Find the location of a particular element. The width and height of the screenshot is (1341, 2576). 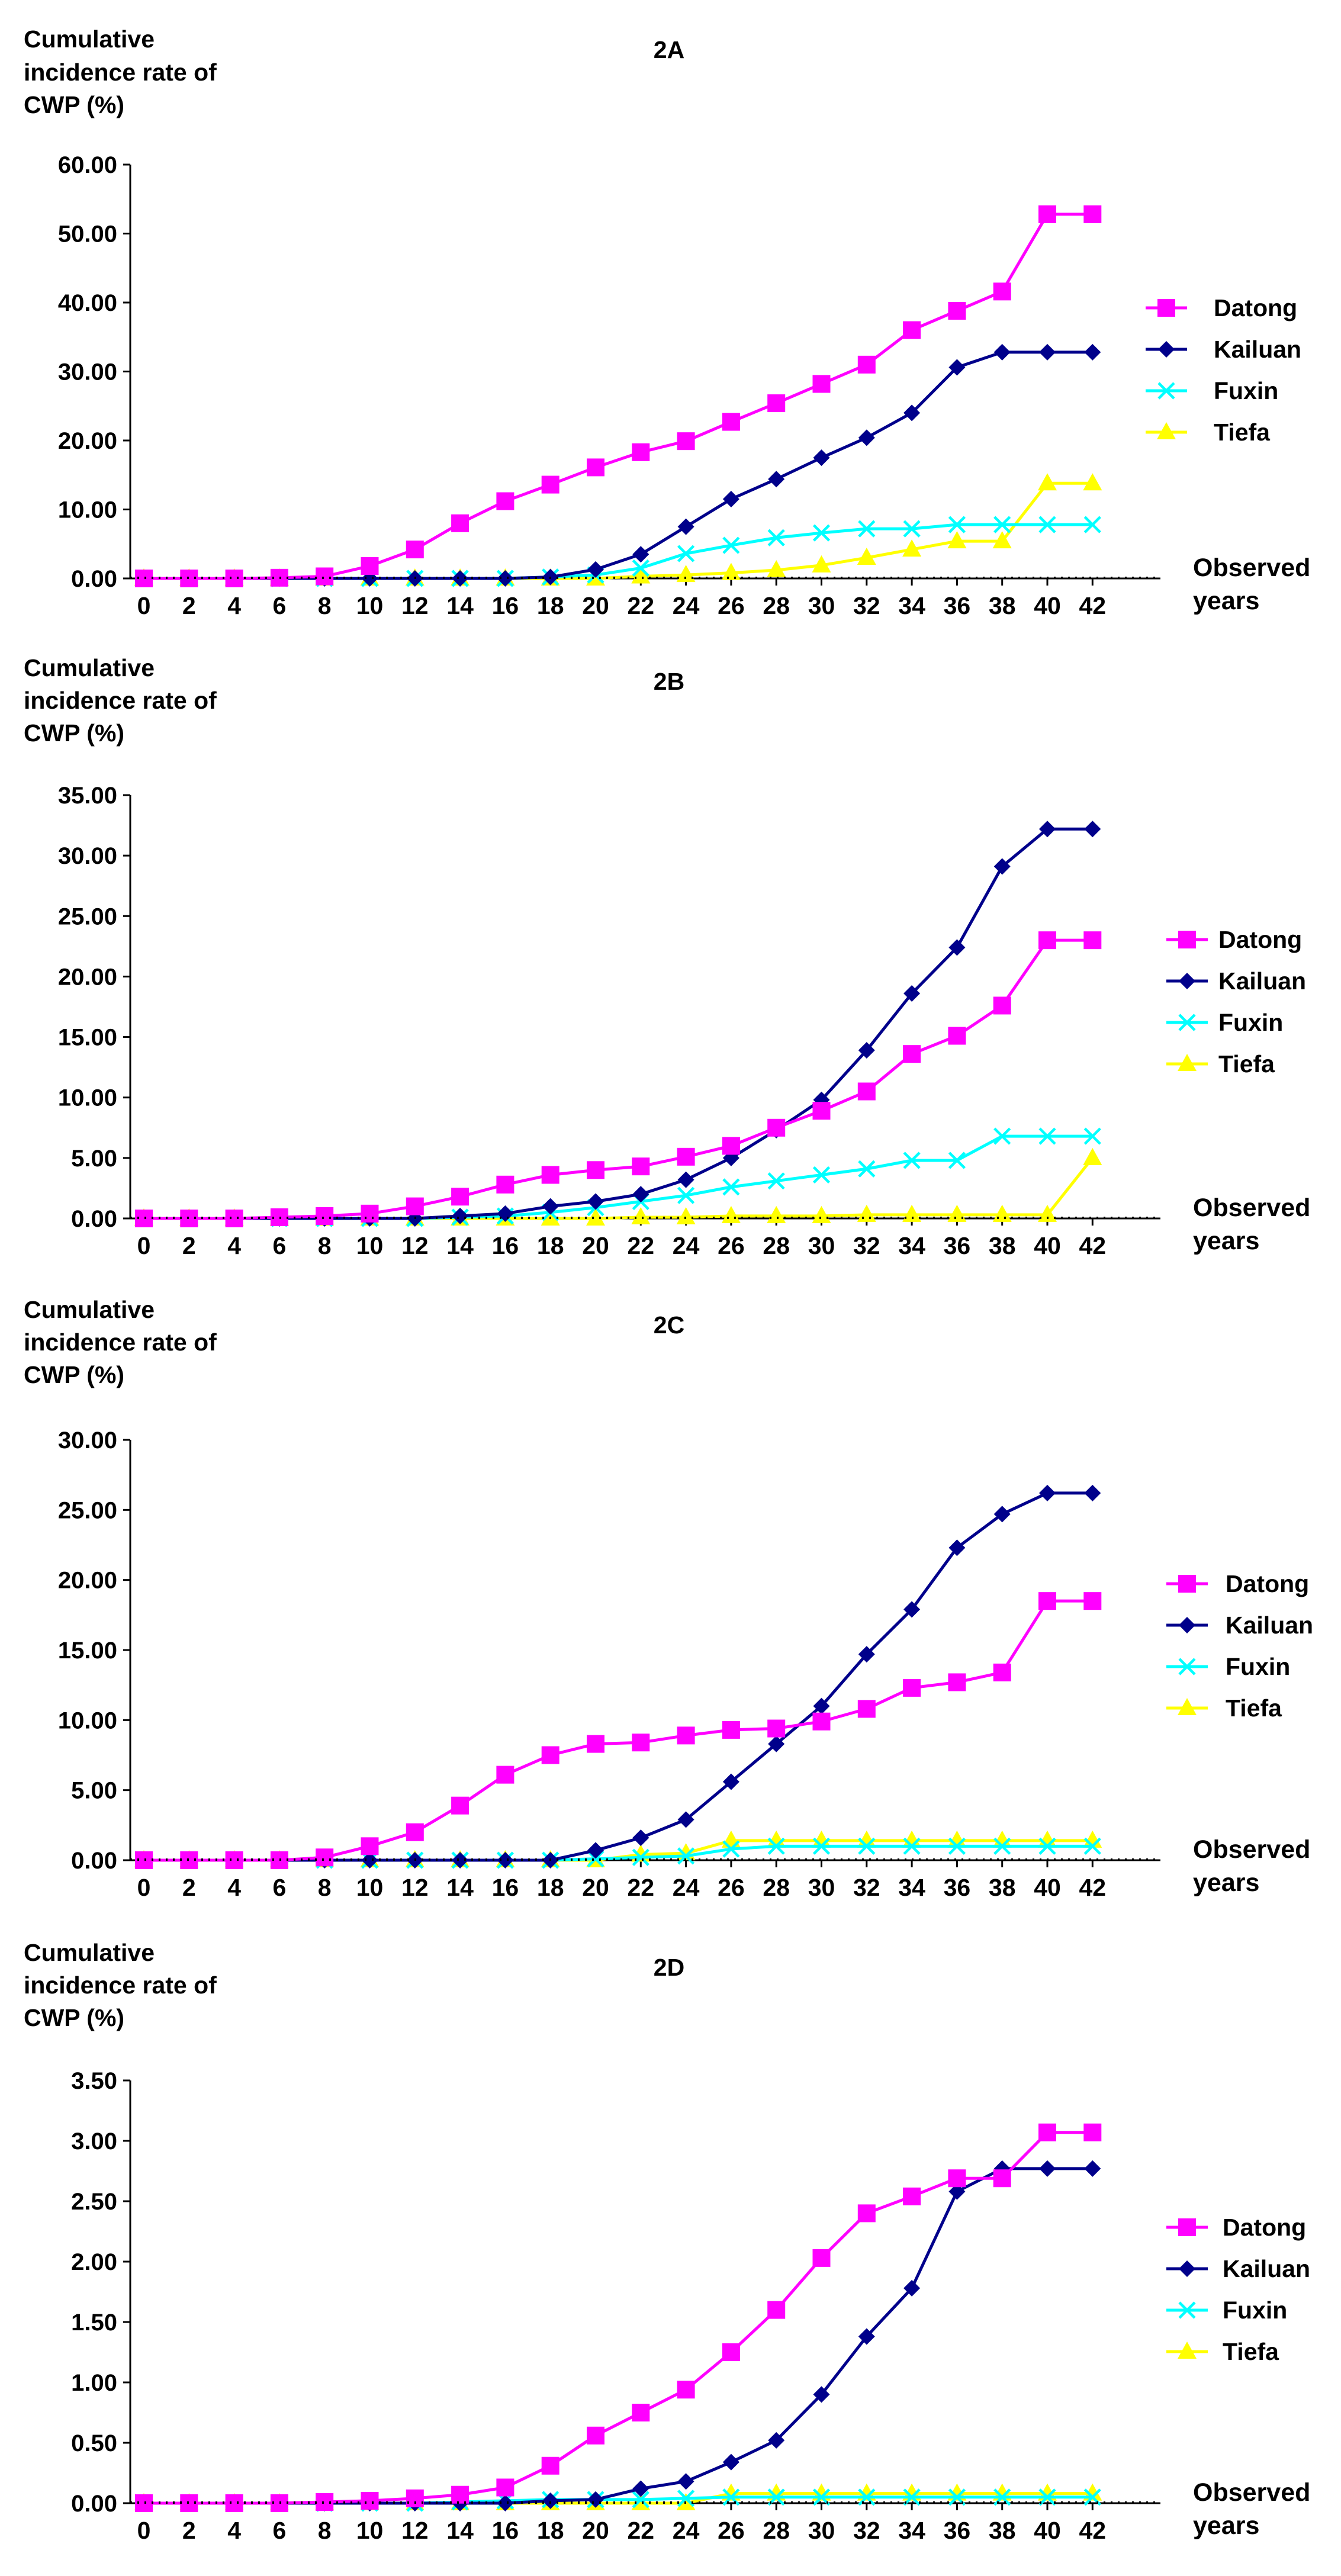

panel-title: 2D is located at coordinates (669, 1968).